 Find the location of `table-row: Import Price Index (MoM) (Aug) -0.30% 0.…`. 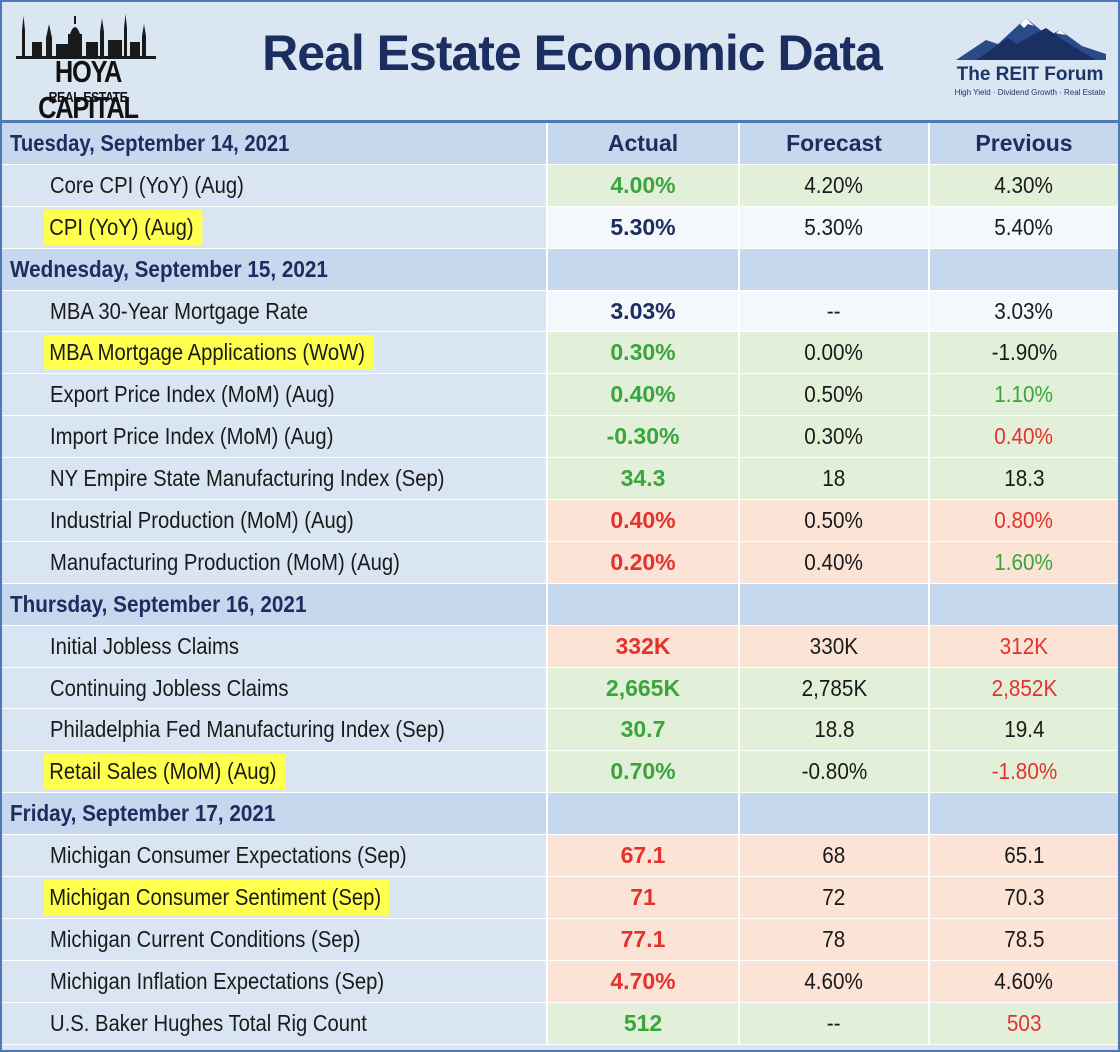

table-row: Import Price Index (MoM) (Aug) -0.30% 0.… is located at coordinates (560, 437).